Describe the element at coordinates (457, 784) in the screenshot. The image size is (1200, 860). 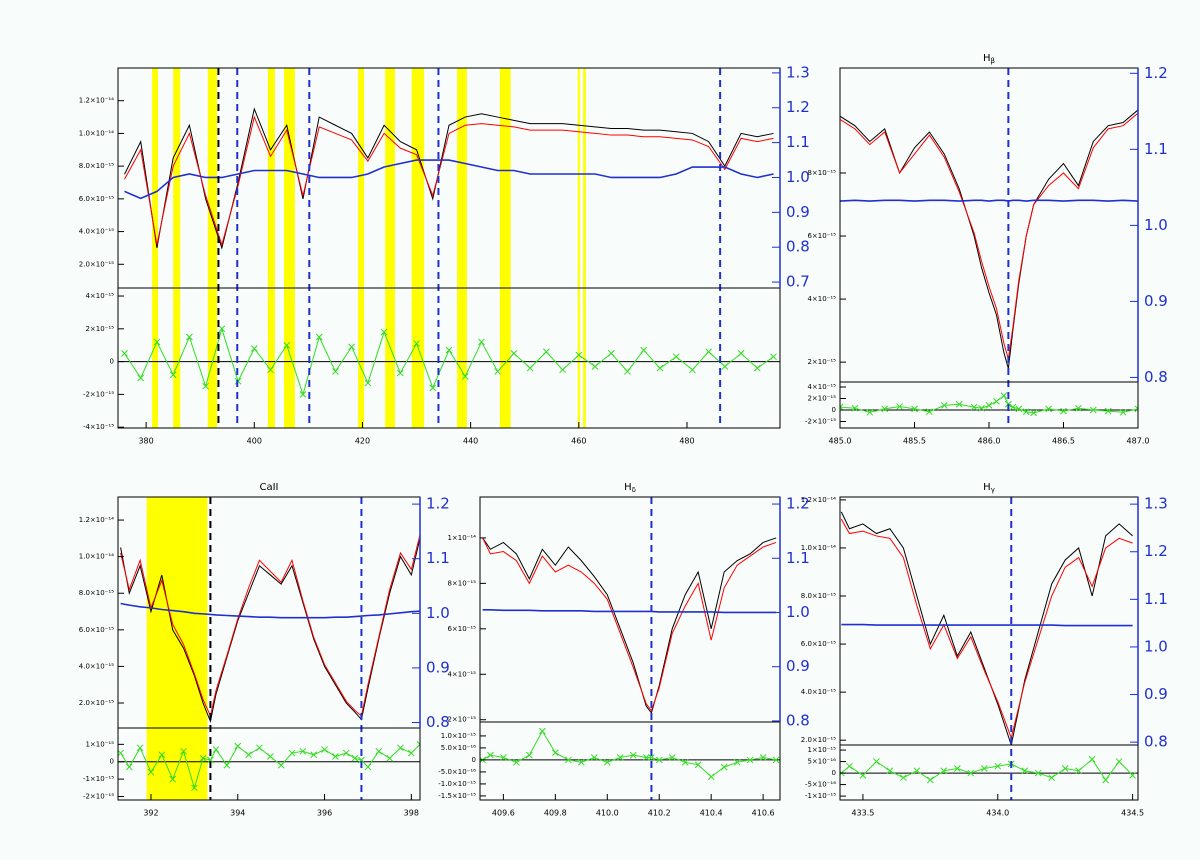
I see `residual-y-tick-label: -1.0×10⁻¹⁵` at that location.